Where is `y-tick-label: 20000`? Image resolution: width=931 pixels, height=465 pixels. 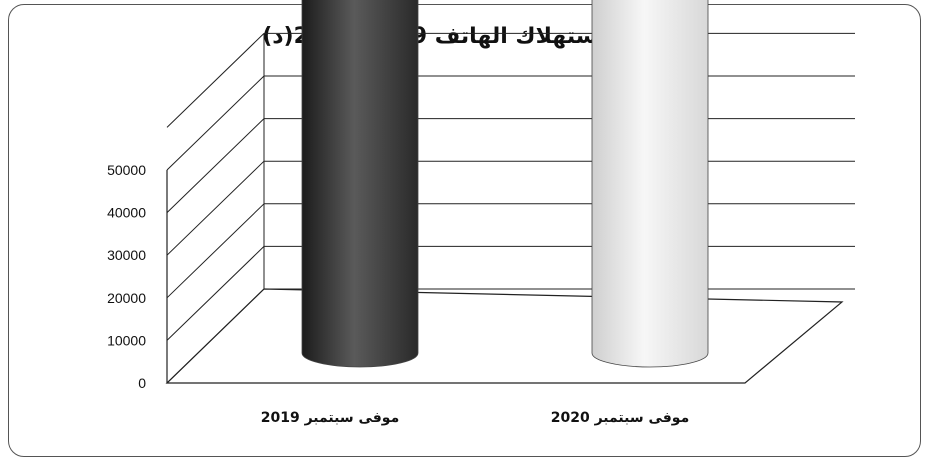 y-tick-label: 20000 is located at coordinates (126, 298).